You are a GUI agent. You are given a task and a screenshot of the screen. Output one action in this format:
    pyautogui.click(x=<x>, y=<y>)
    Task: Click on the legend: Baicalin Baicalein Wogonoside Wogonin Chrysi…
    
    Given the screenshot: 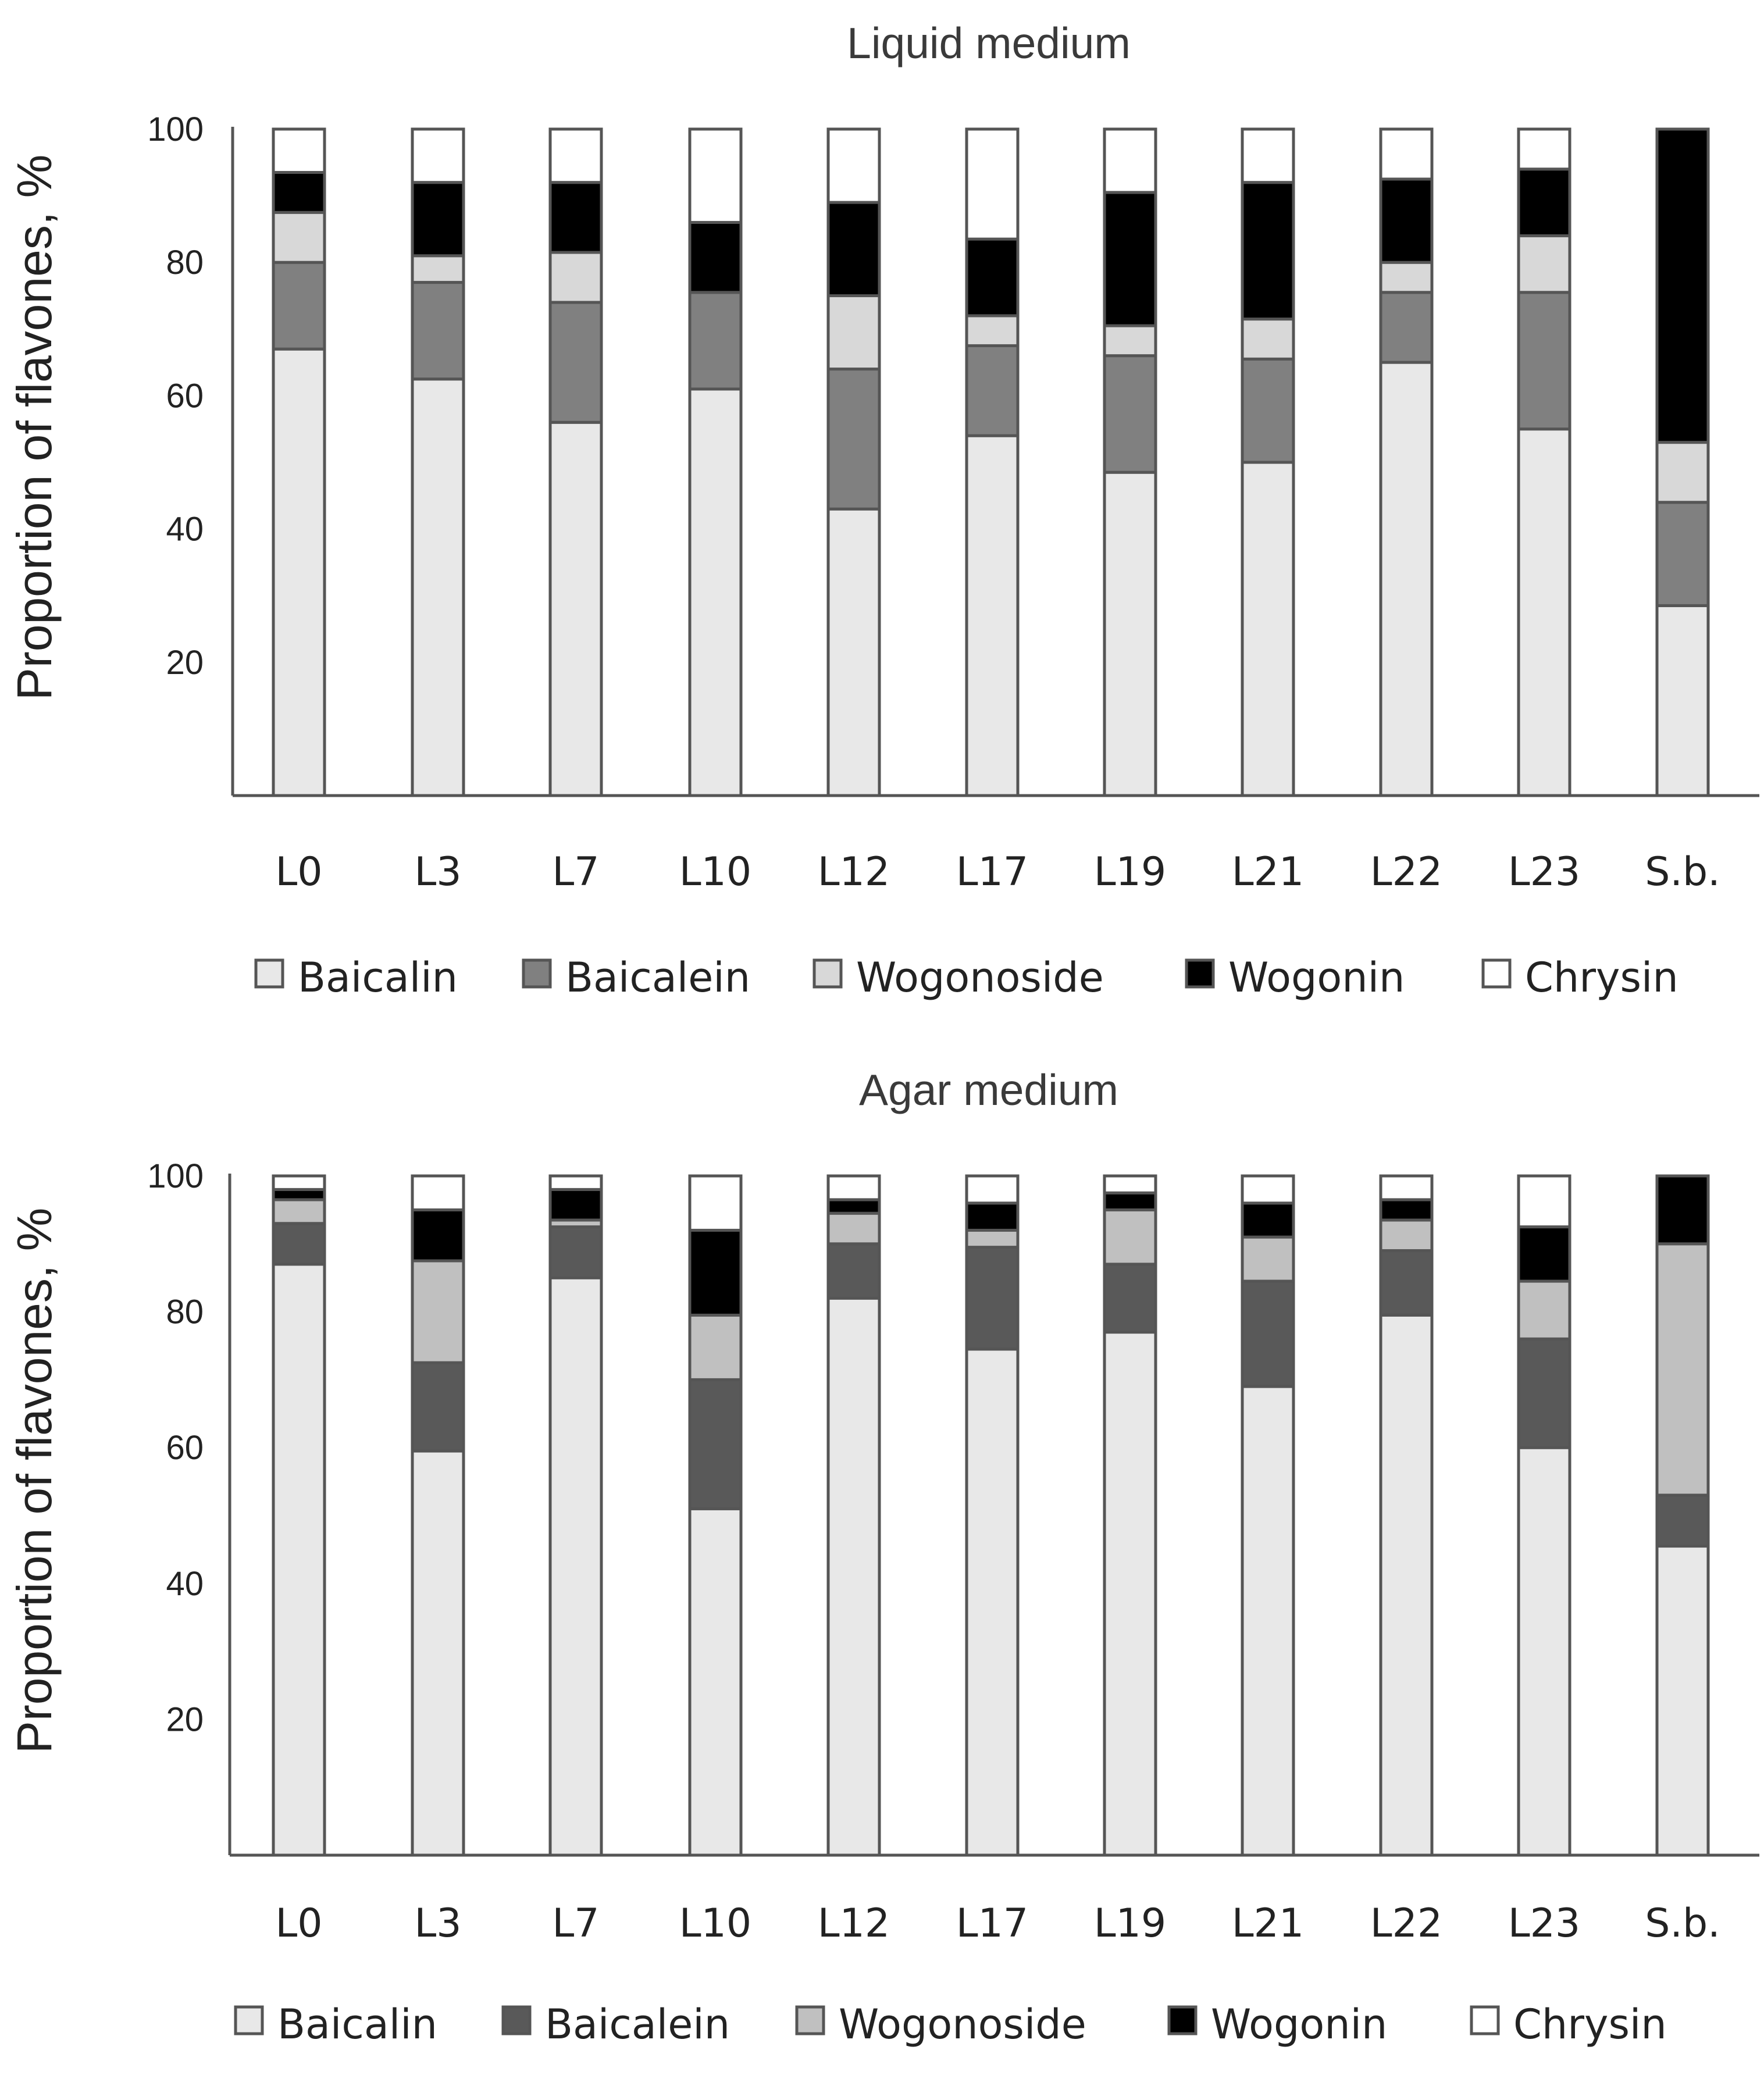 What is the action you would take?
    pyautogui.click(x=966, y=977)
    